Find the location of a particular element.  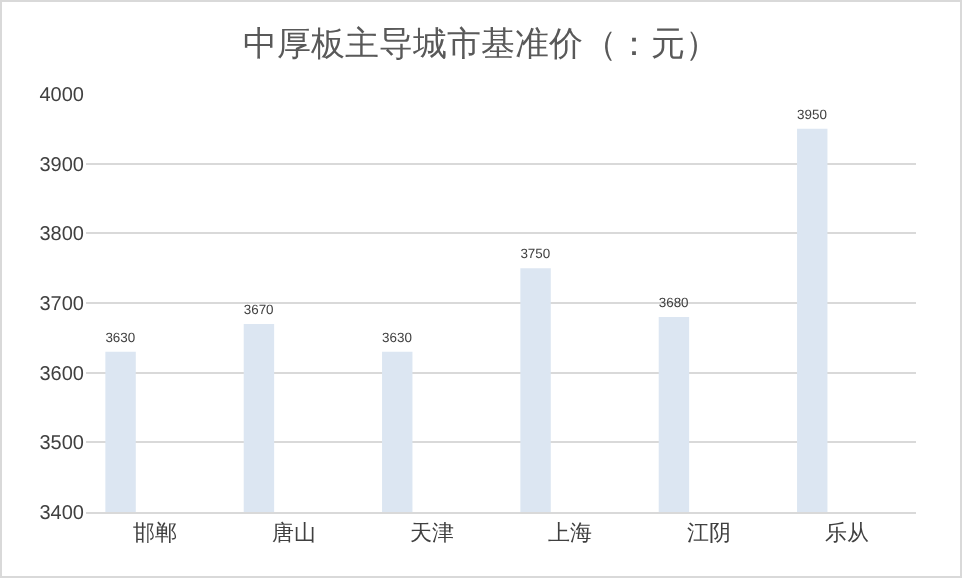

x-tick-label: 江阴 is located at coordinates (708, 534).